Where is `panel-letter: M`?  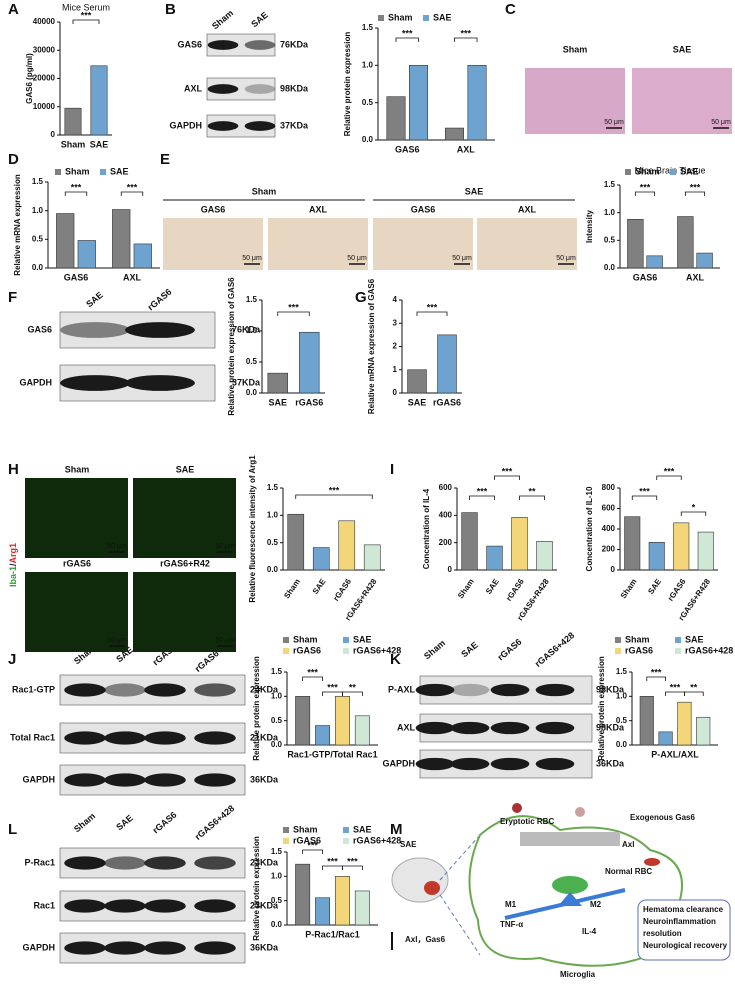 panel-letter: M is located at coordinates (396, 829).